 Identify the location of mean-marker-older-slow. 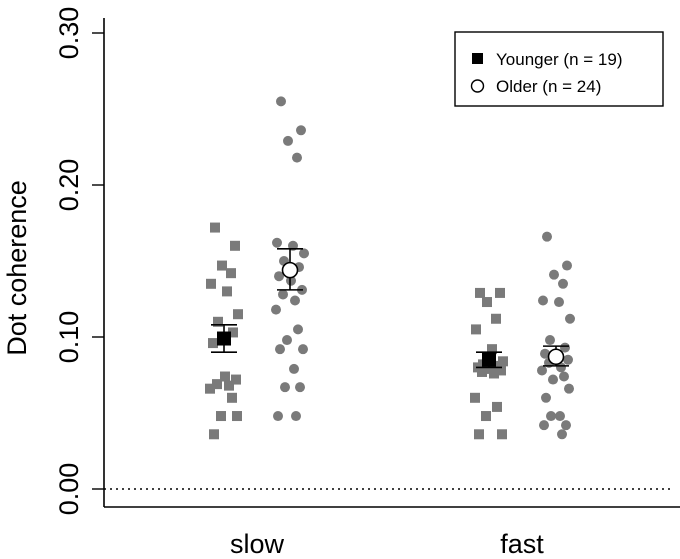
(290, 270).